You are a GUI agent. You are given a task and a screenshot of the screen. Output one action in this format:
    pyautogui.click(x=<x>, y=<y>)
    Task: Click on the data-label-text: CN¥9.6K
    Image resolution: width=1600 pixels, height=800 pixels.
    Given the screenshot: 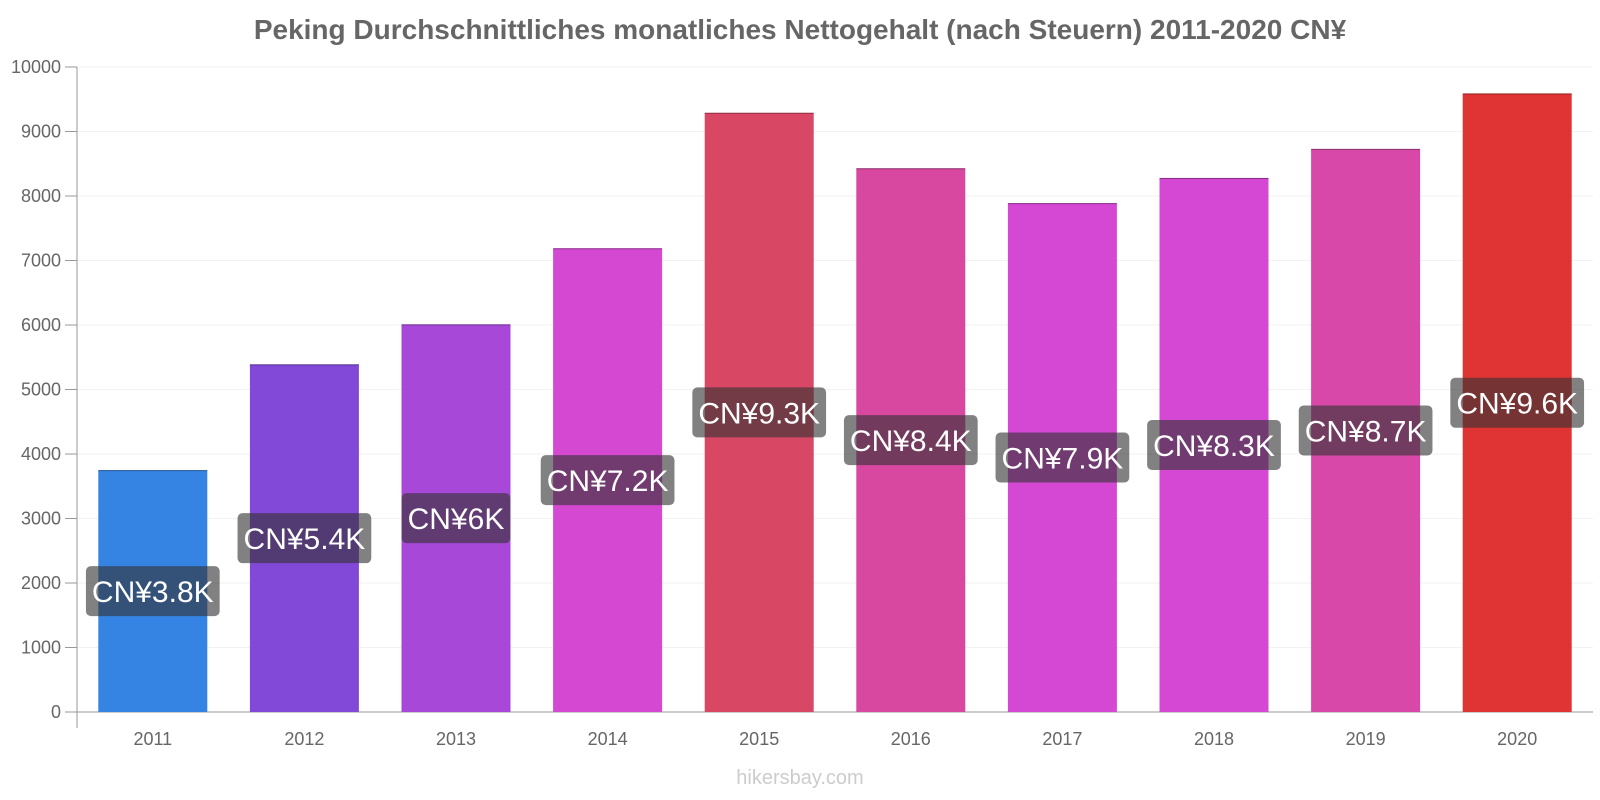 What is the action you would take?
    pyautogui.click(x=1517, y=404)
    